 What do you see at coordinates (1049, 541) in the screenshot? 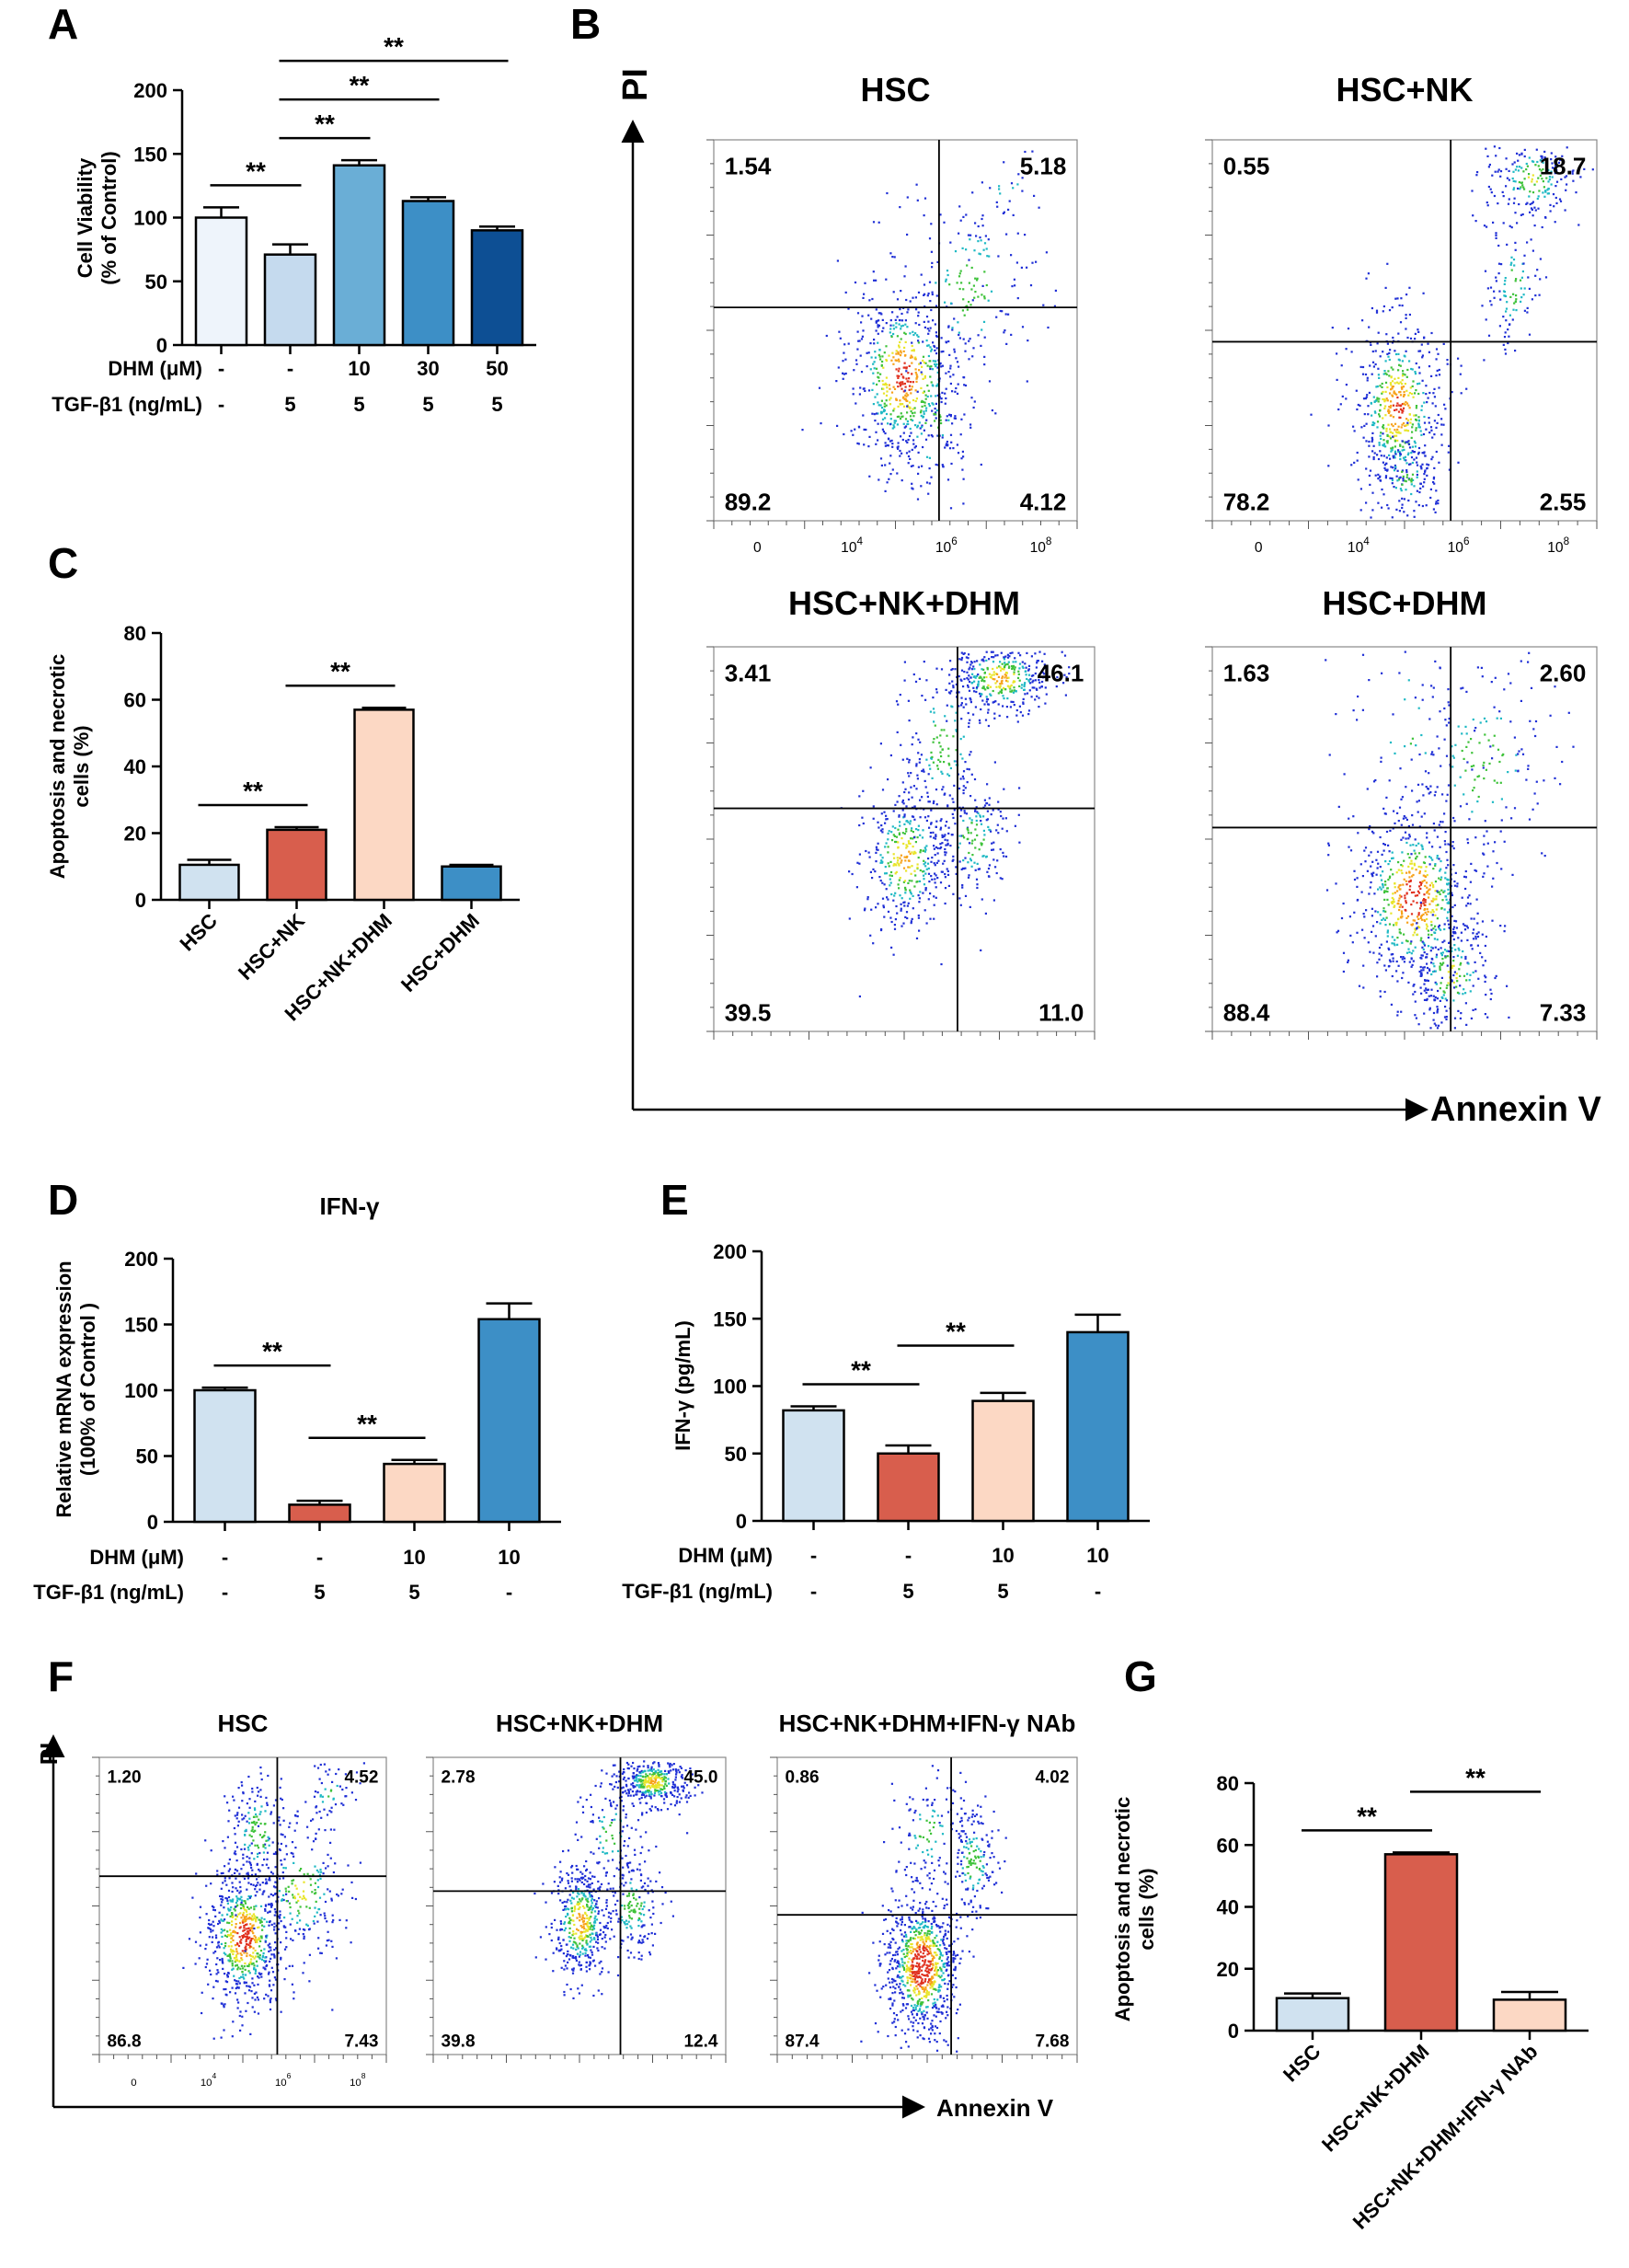
I see `x-tick-exponent: 8` at bounding box center [1049, 541].